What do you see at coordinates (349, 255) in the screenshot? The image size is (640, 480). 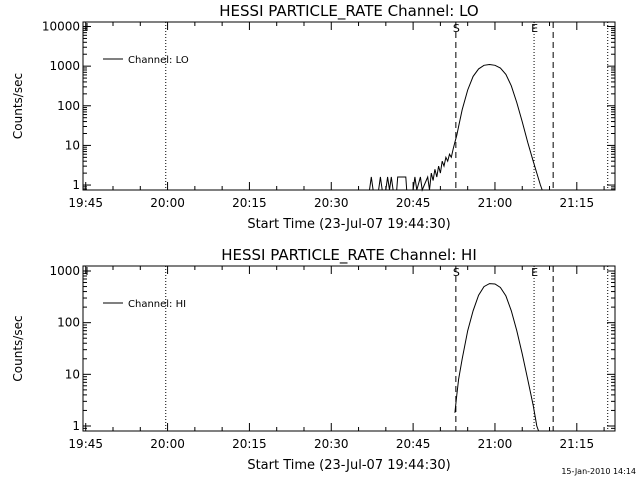 I see `chart-title: HESSI PARTICLE_RATE Channel: HI` at bounding box center [349, 255].